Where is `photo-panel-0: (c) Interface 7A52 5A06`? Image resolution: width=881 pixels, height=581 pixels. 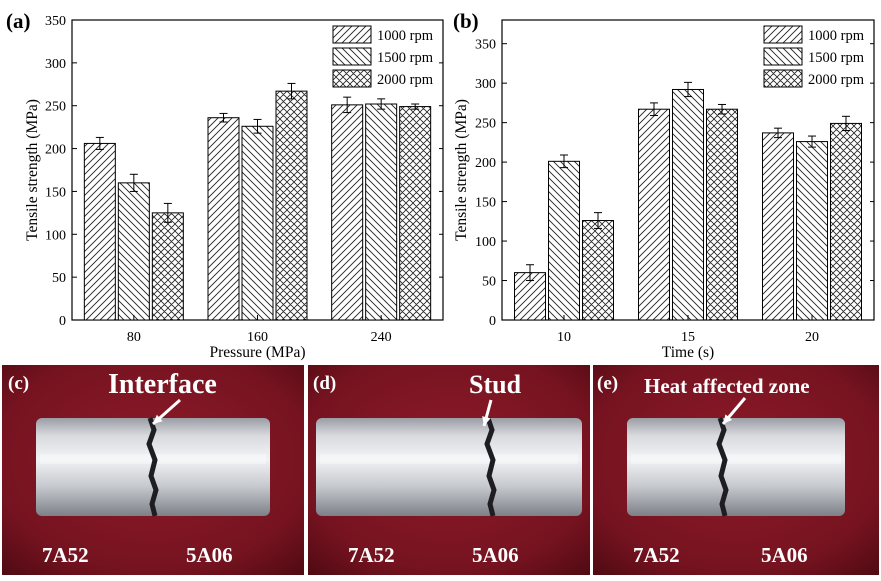
photo-panel-0: (c) Interface 7A52 5A06 is located at coordinates (153, 470).